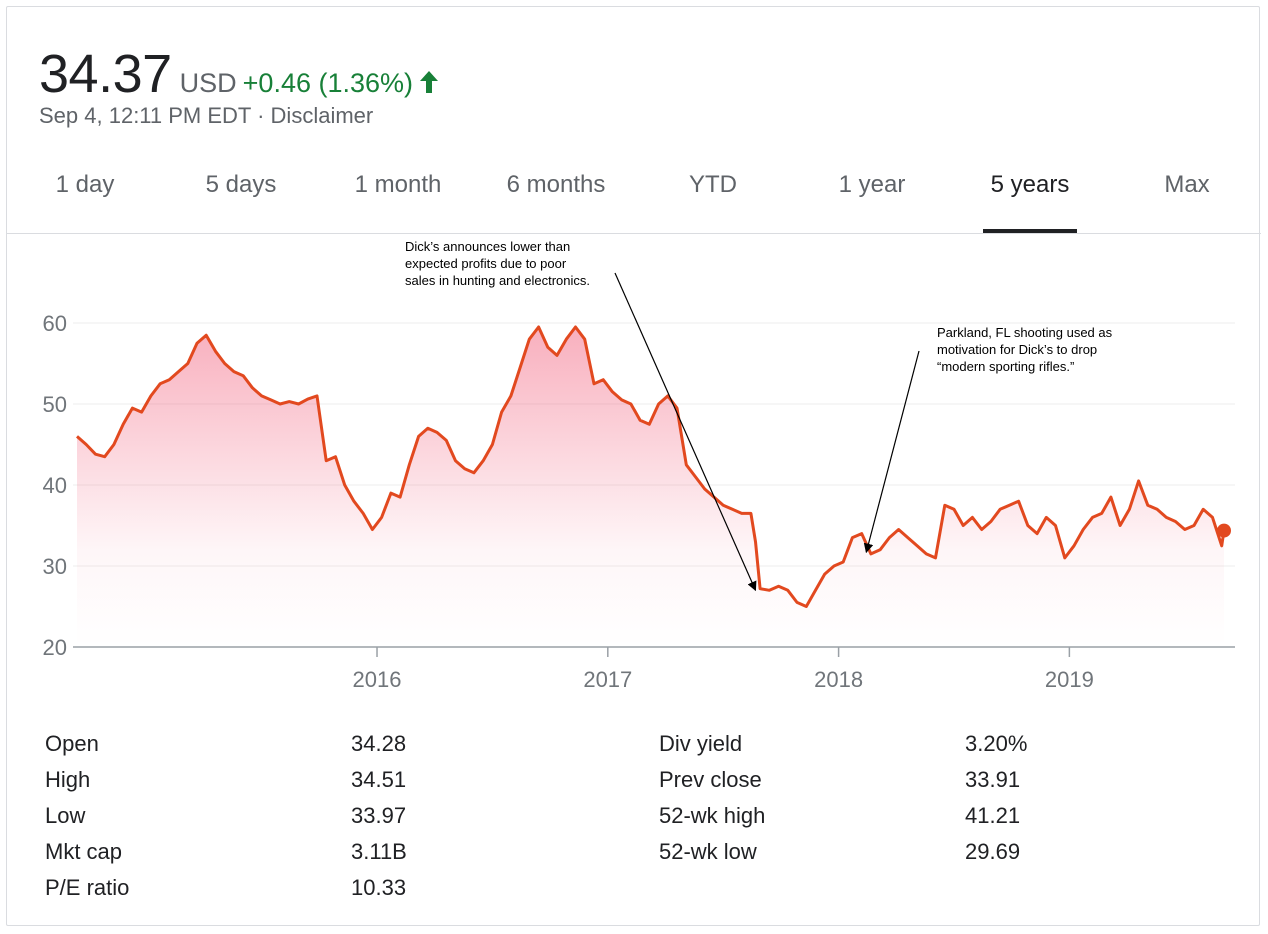 The width and height of the screenshot is (1268, 934). What do you see at coordinates (487, 246) in the screenshot?
I see `annotation-text: Dick’s announces lower than` at bounding box center [487, 246].